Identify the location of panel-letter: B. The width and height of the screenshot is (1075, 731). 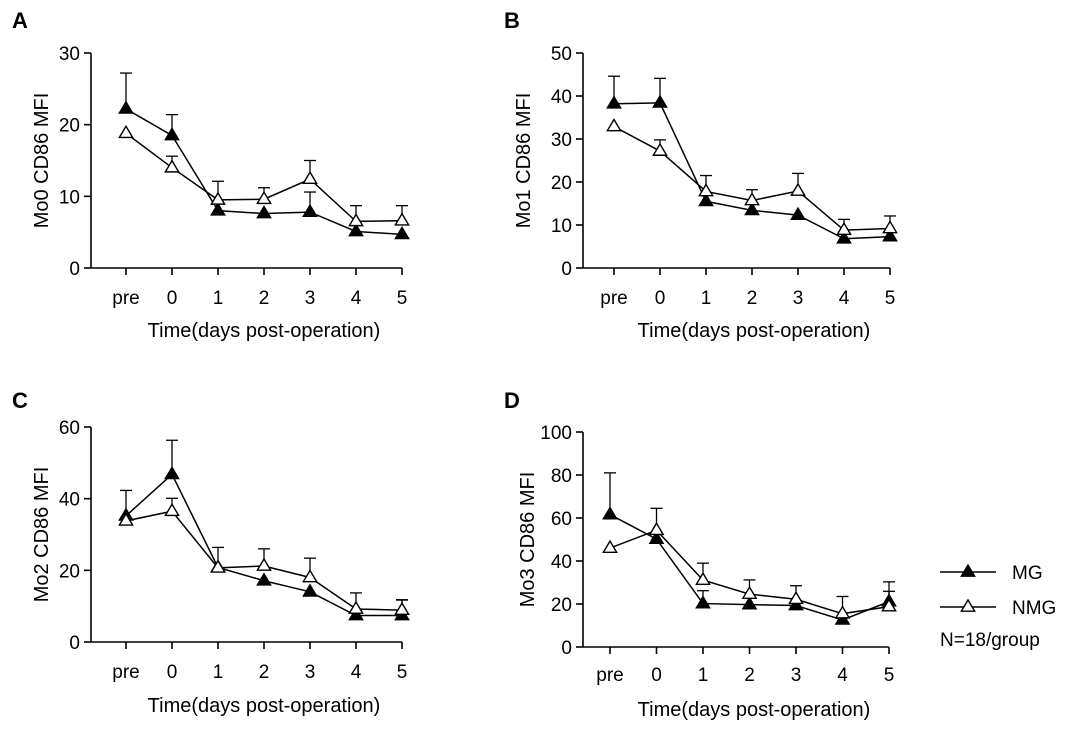
(512, 20).